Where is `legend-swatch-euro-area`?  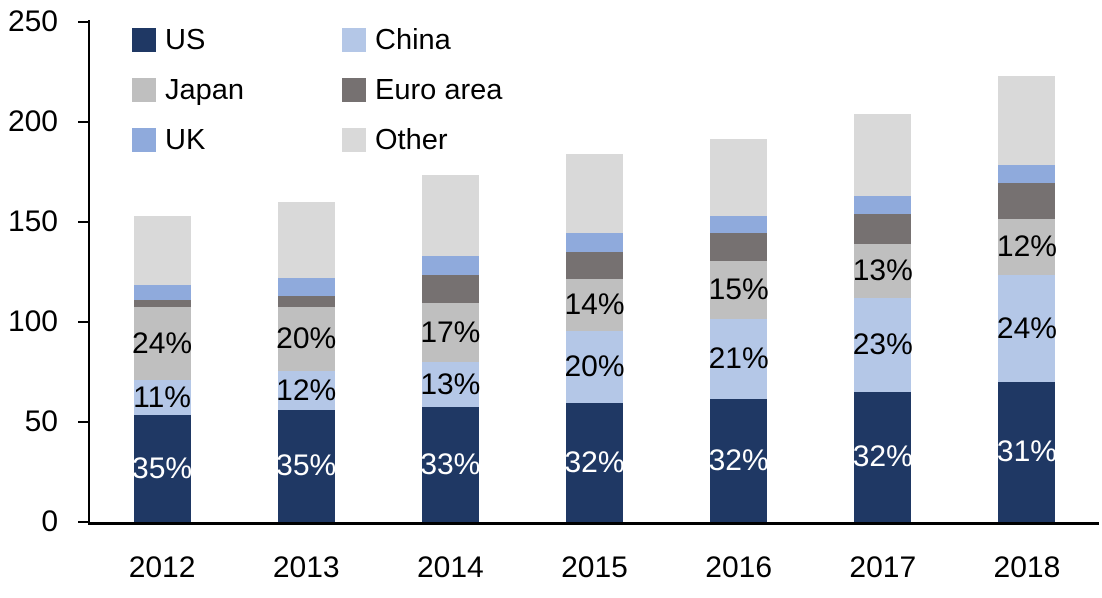 legend-swatch-euro-area is located at coordinates (354, 90).